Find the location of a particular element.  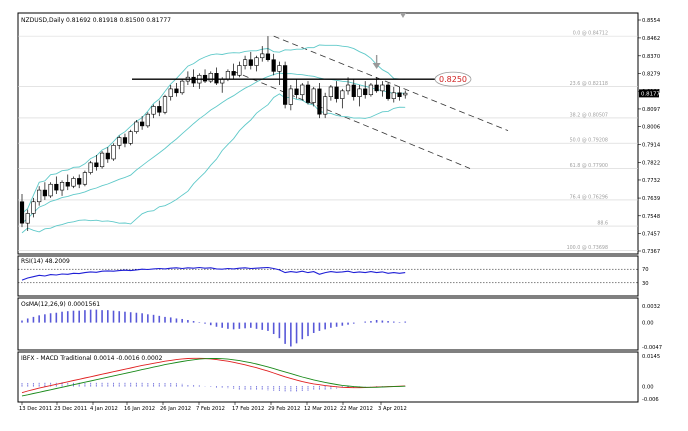

osma-tick-label: 0.00 is located at coordinates (648, 324).